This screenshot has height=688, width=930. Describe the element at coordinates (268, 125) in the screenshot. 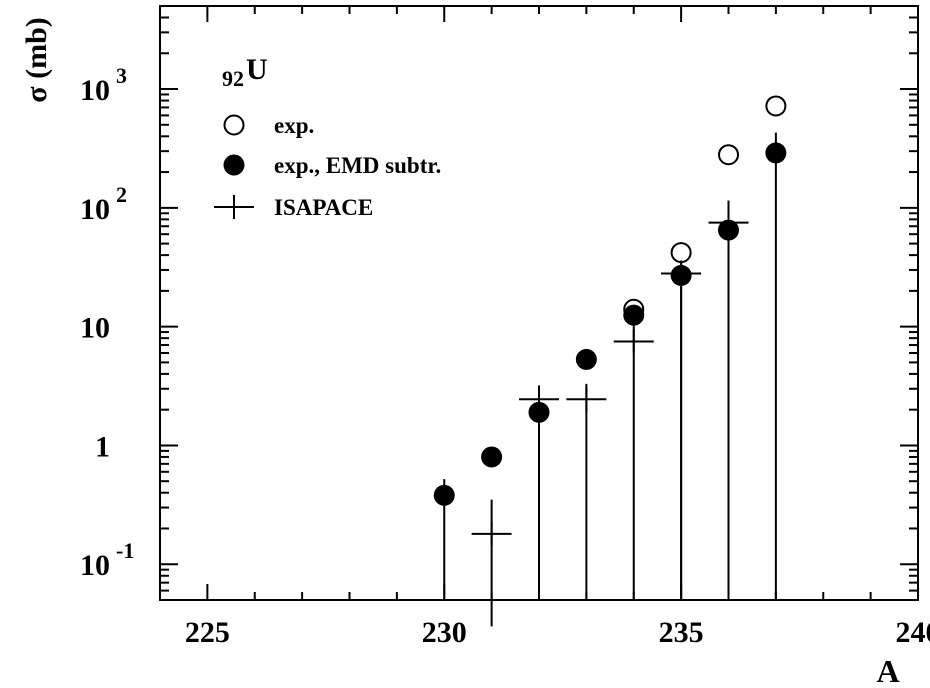

I see `legend-entry: exp.` at that location.